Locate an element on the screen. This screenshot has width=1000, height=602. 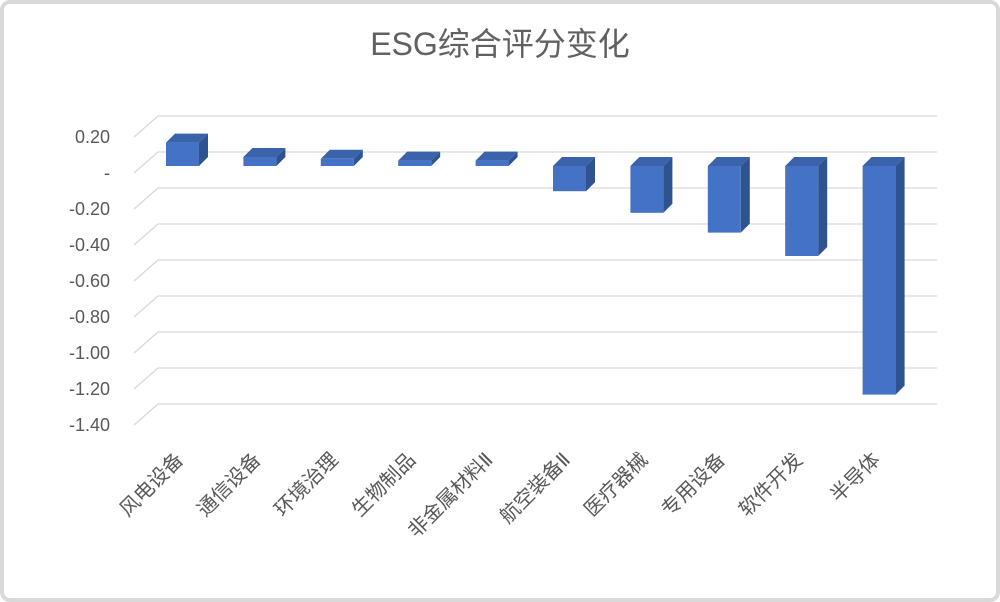
bar-通信设备 is located at coordinates (264, 157).